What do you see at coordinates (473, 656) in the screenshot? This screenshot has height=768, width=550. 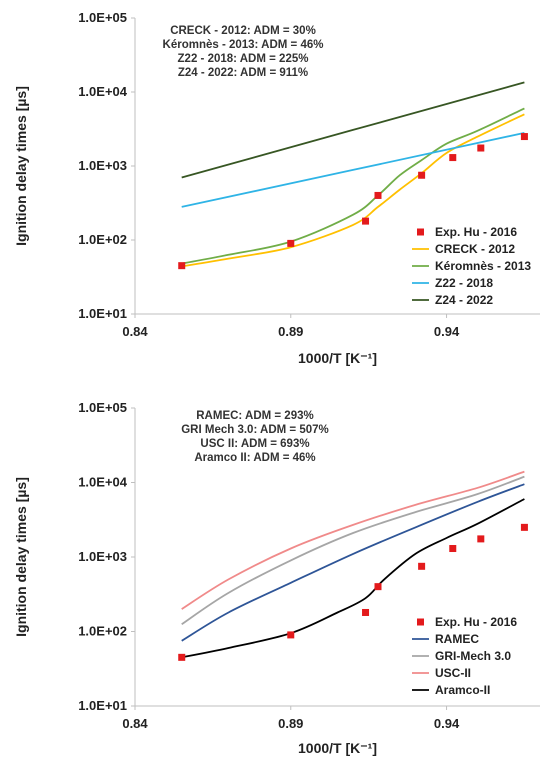 I see `legend-label: GRI-Mech 3.0` at bounding box center [473, 656].